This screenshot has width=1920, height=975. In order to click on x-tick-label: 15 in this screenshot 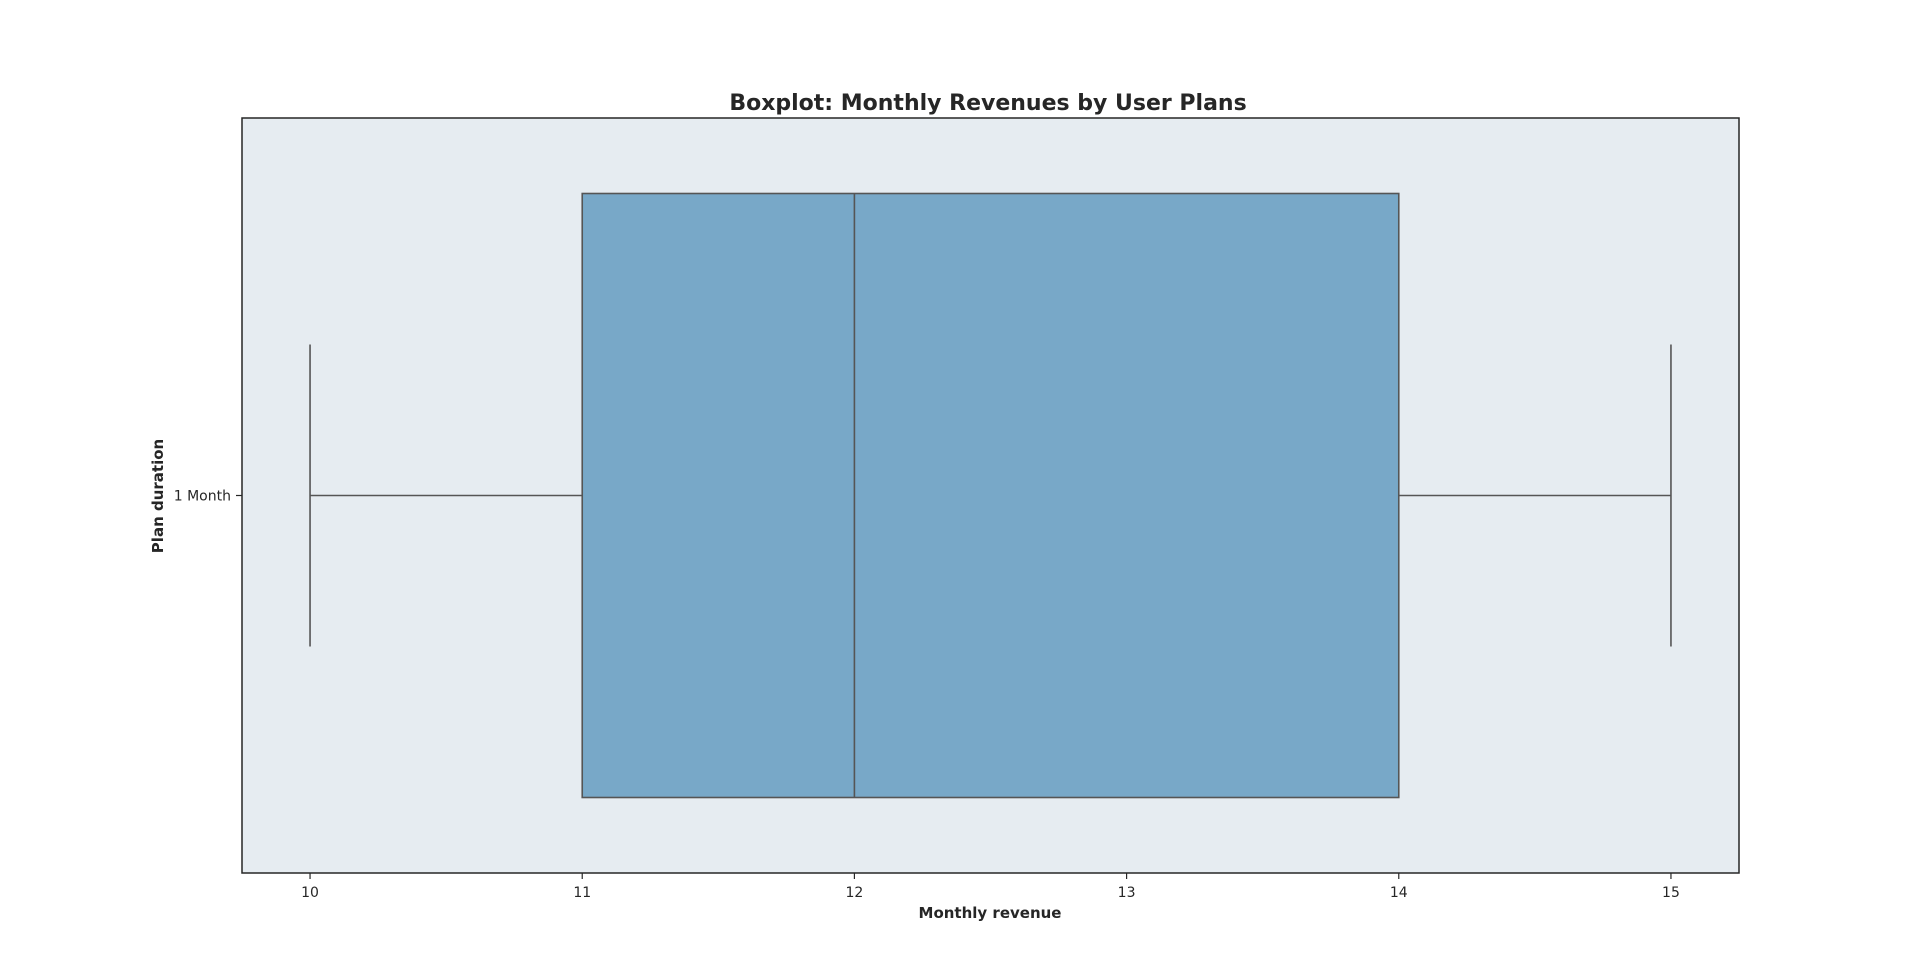, I will do `click(1671, 893)`.